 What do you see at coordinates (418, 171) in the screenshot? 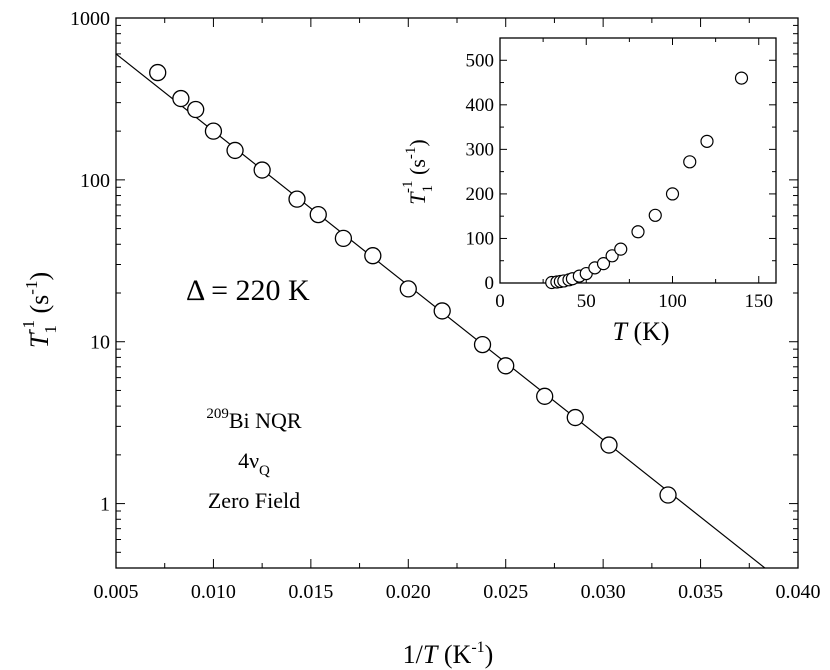
I see `inset-y-axis-title: T1-1 (s-1)` at bounding box center [418, 171].